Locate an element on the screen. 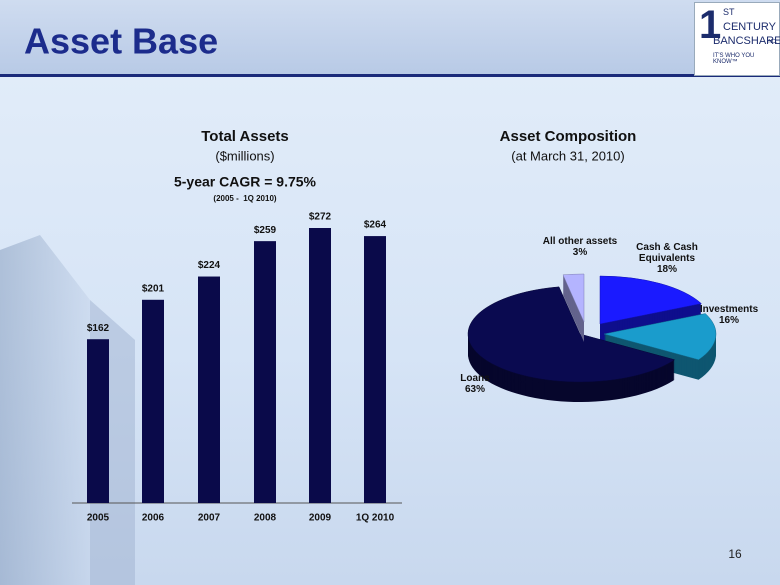 Image resolution: width=780 pixels, height=585 pixels. pie-label-value: 3% is located at coordinates (580, 252).